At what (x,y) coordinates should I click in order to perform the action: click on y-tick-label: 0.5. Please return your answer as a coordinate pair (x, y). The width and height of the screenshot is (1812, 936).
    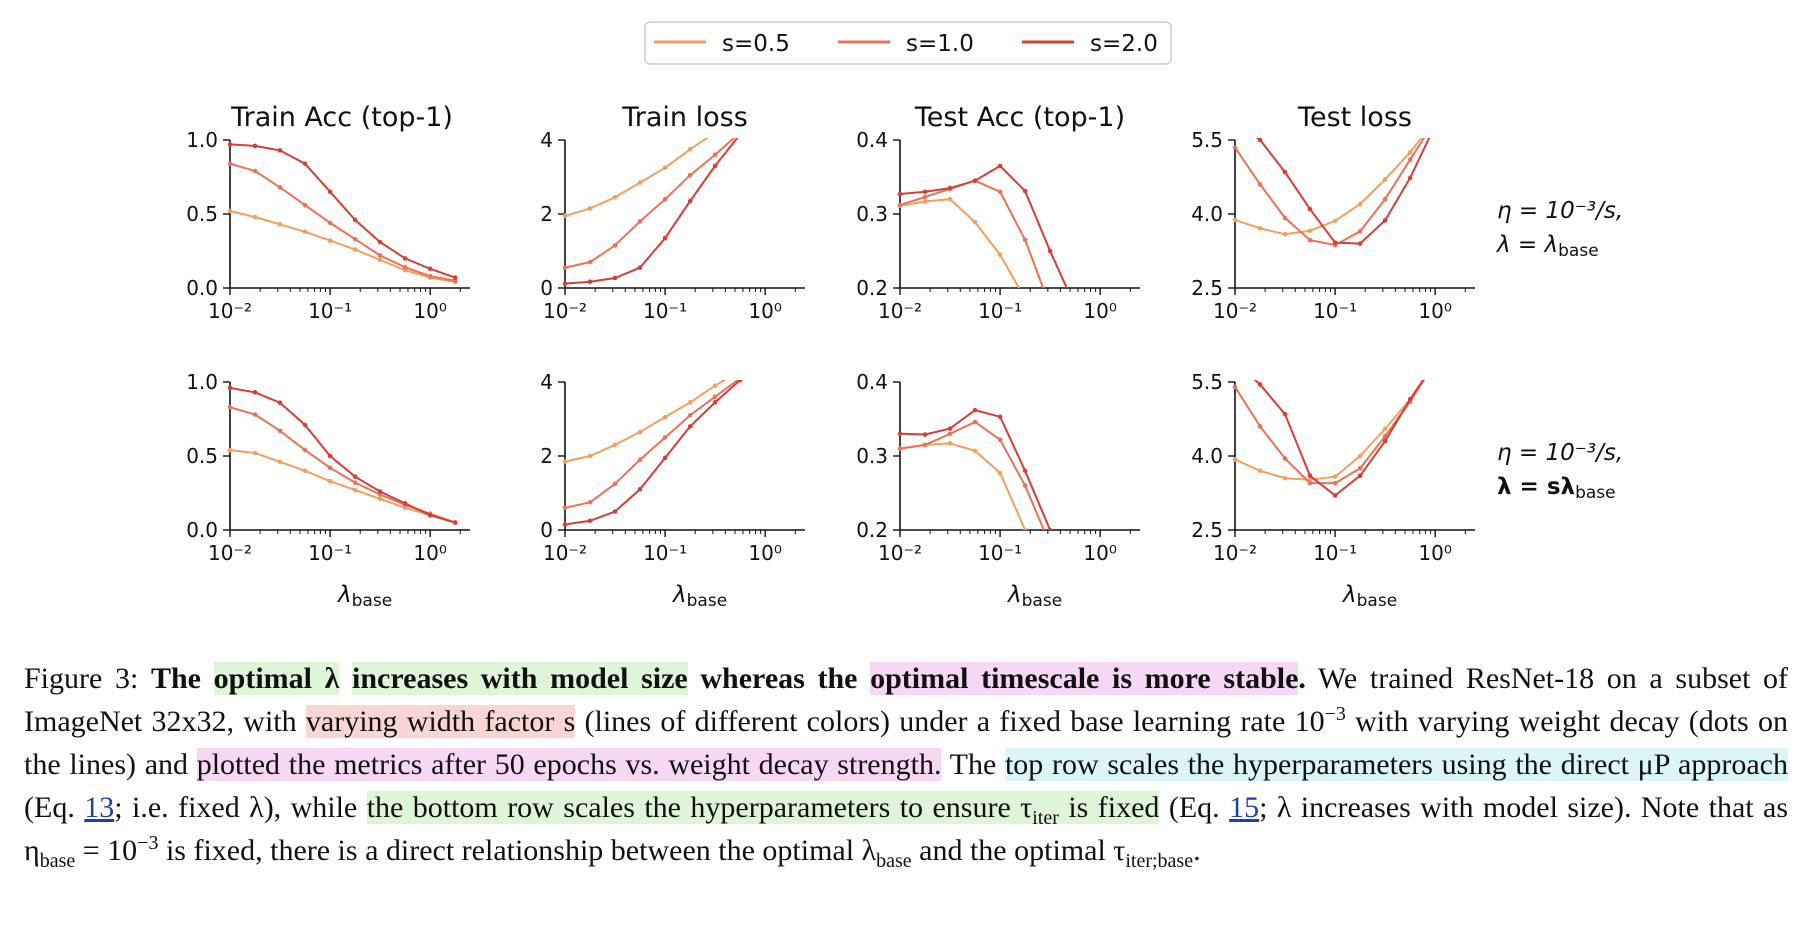
    Looking at the image, I should click on (202, 214).